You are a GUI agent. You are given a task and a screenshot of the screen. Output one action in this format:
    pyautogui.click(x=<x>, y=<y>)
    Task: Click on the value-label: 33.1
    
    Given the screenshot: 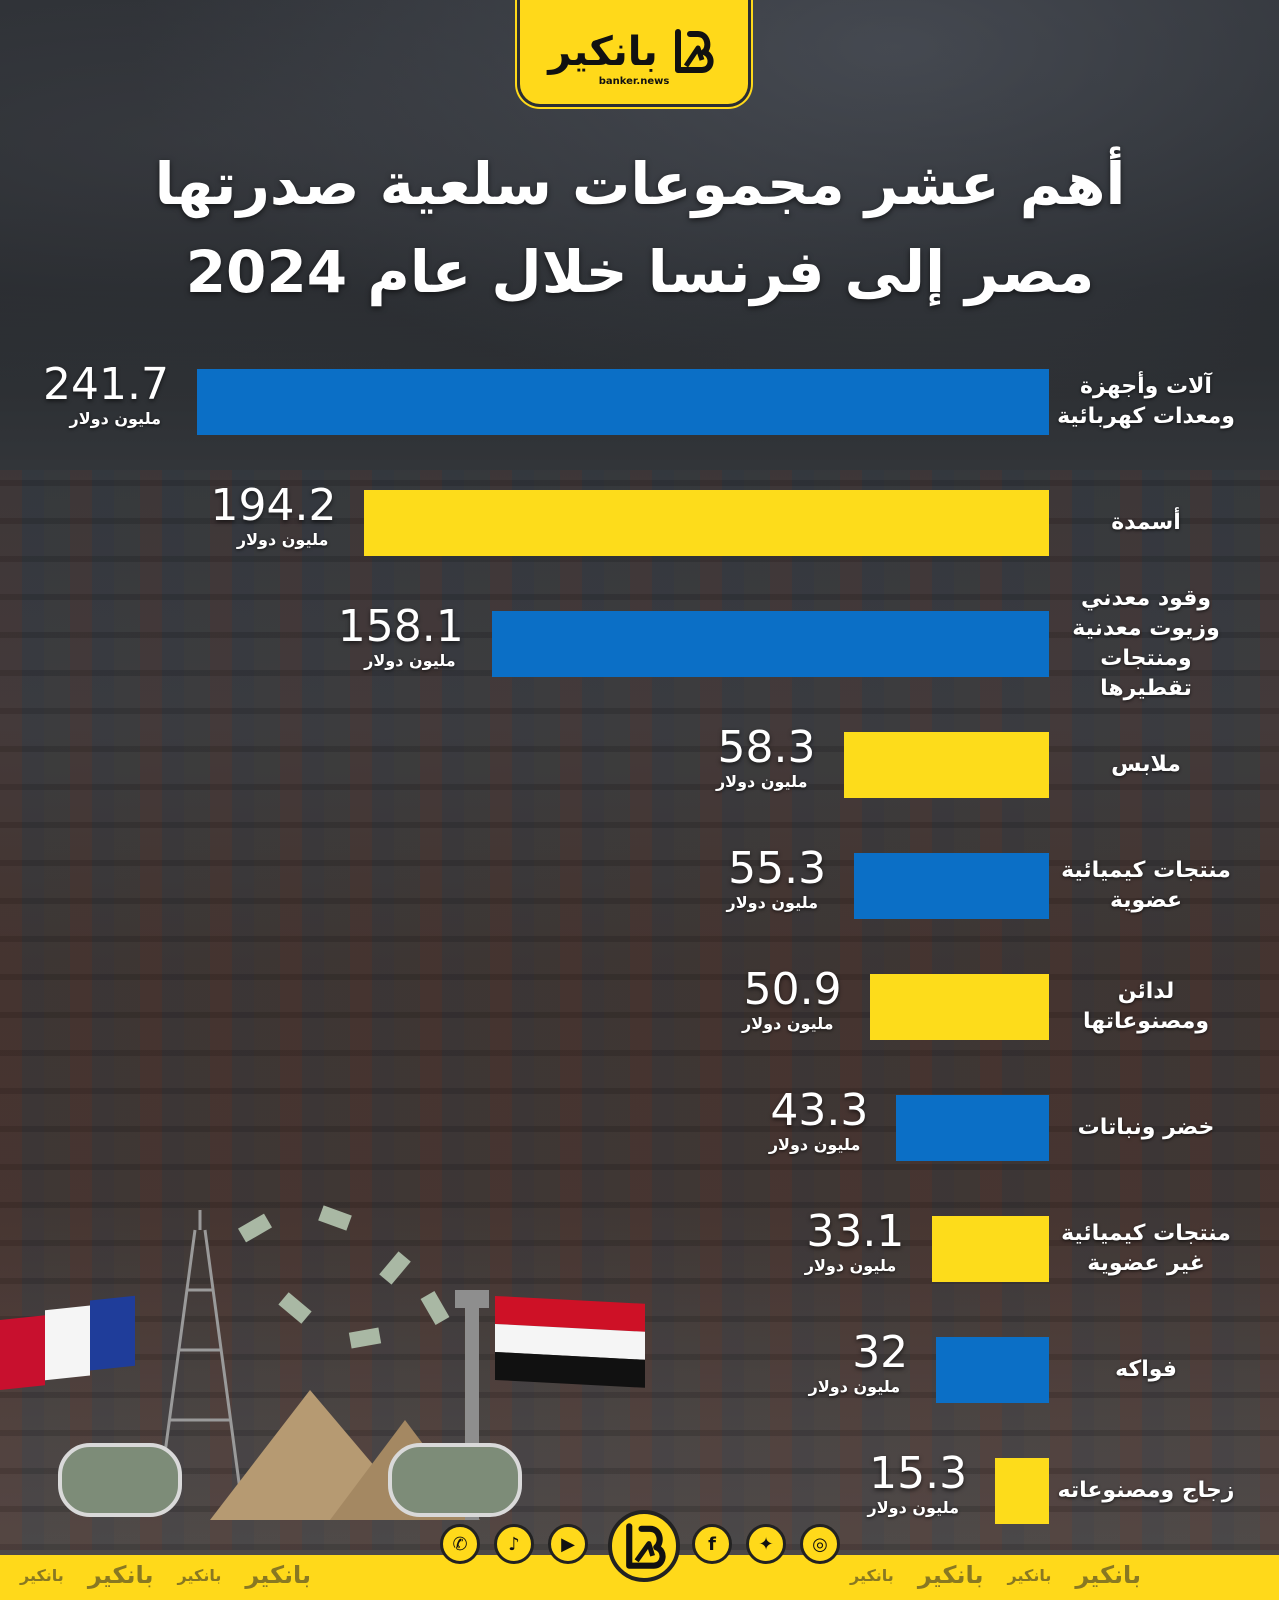 What is the action you would take?
    pyautogui.click(x=855, y=1231)
    